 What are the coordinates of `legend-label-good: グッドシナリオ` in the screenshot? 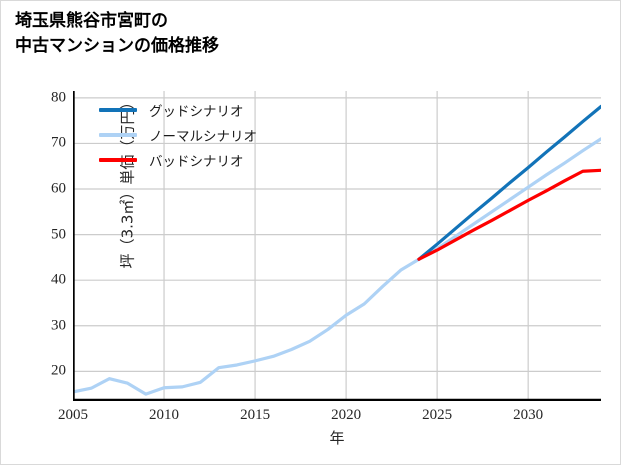 It's located at (196, 111).